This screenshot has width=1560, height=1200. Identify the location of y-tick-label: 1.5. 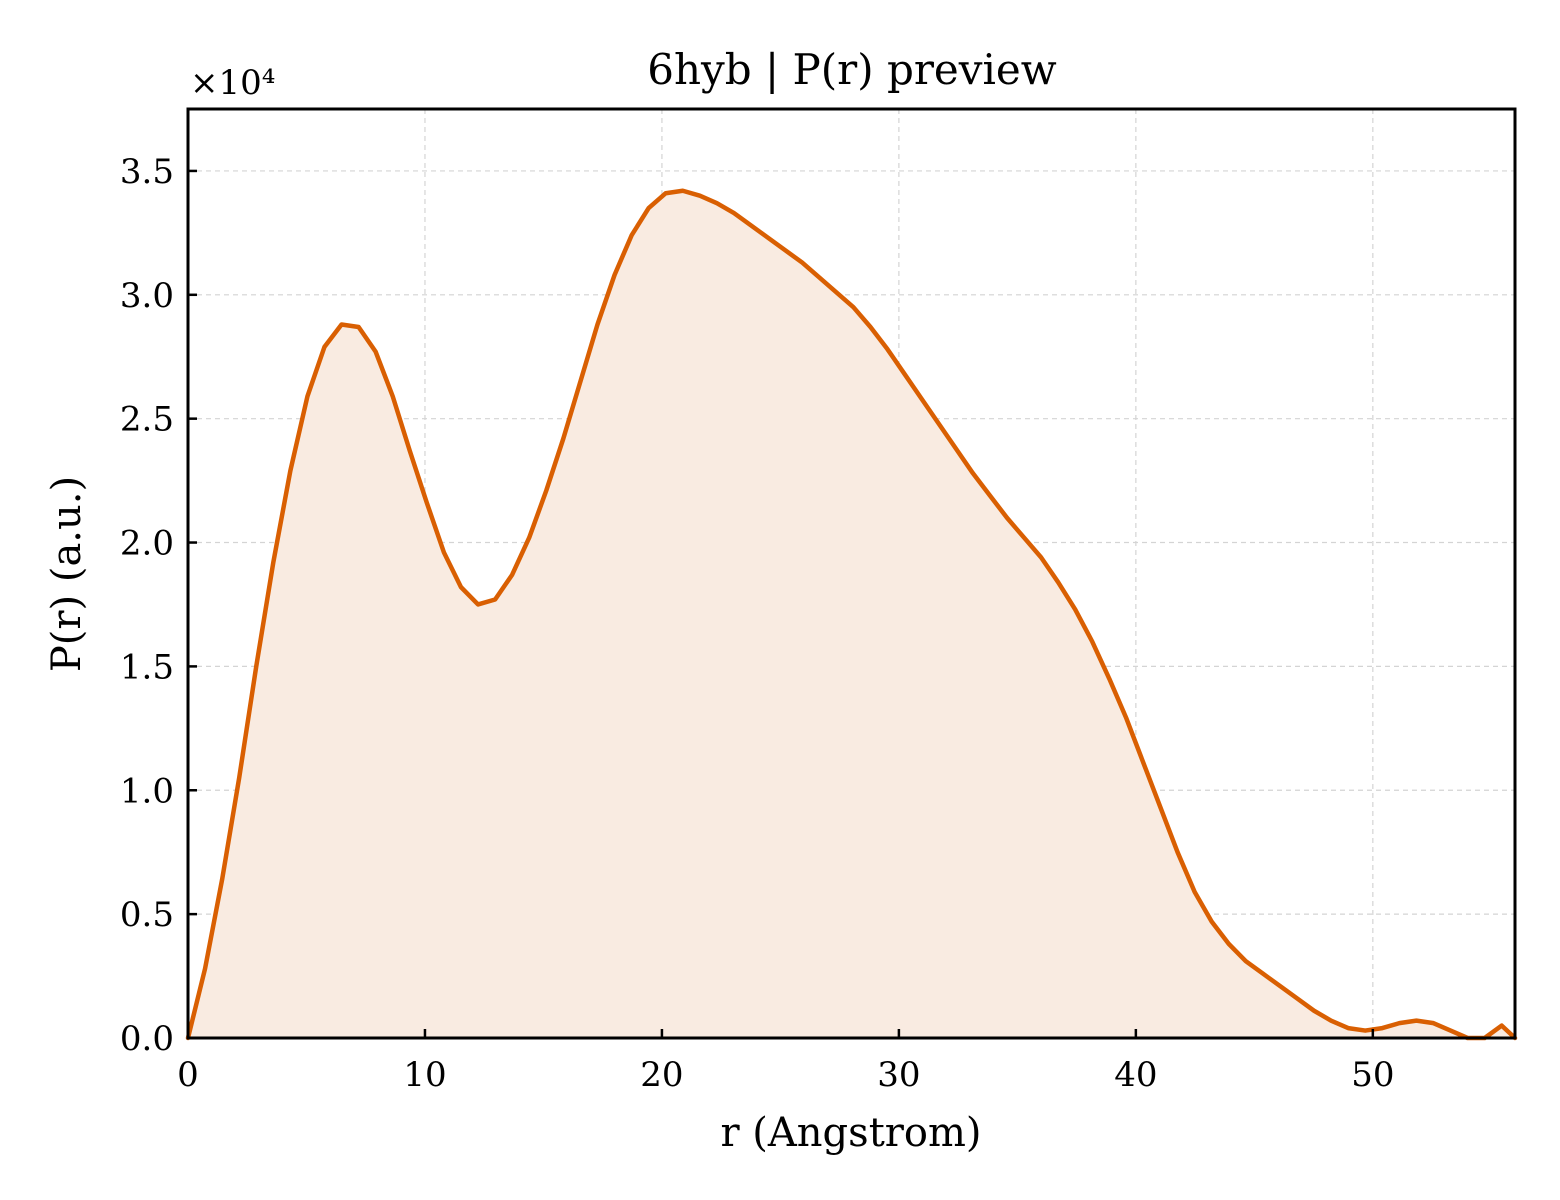
(147, 667).